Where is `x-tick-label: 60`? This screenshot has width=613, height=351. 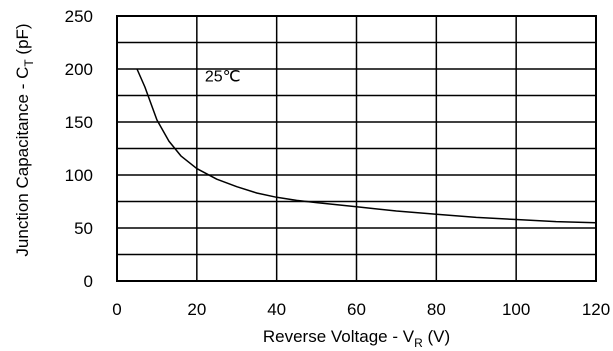
x-tick-label: 60 is located at coordinates (356, 309).